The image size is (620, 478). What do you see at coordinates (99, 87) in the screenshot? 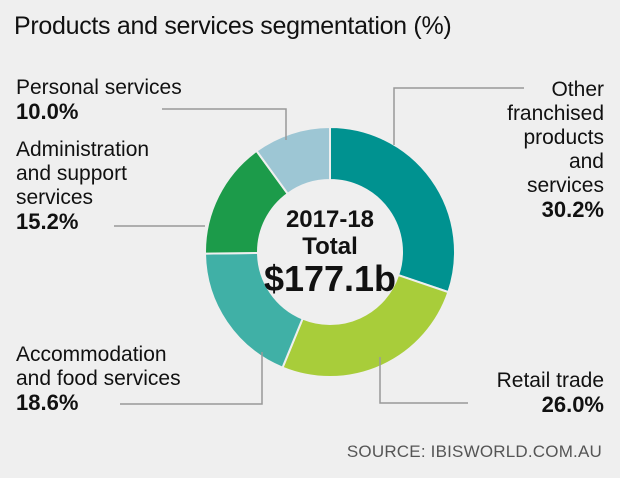
I see `label-personal-line1: Personal services` at bounding box center [99, 87].